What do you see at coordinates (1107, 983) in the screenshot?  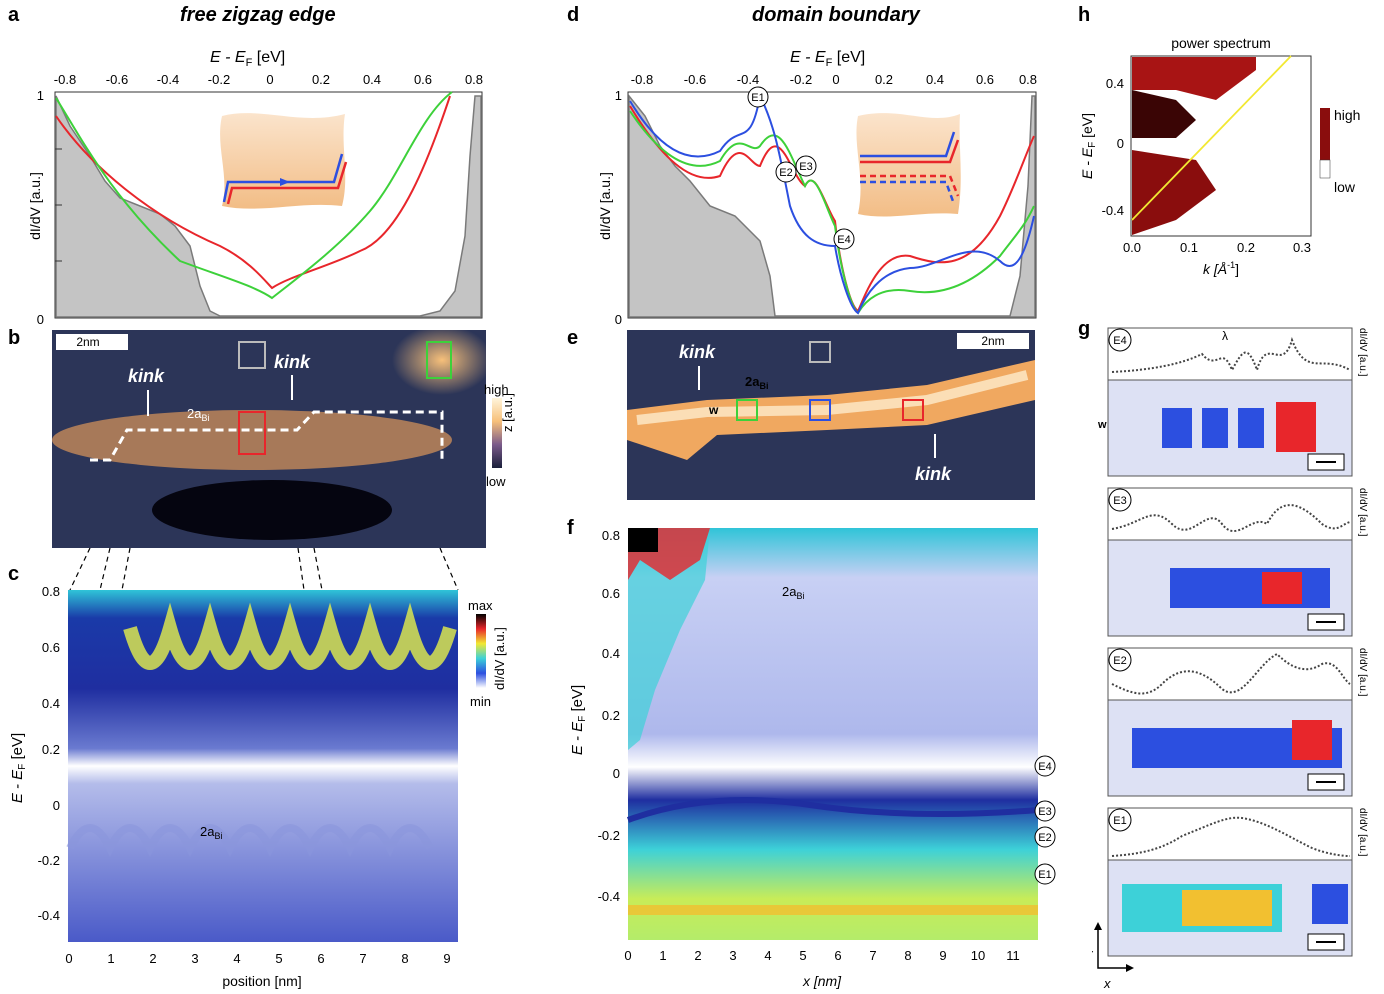 I see `g-x-label: x` at bounding box center [1107, 983].